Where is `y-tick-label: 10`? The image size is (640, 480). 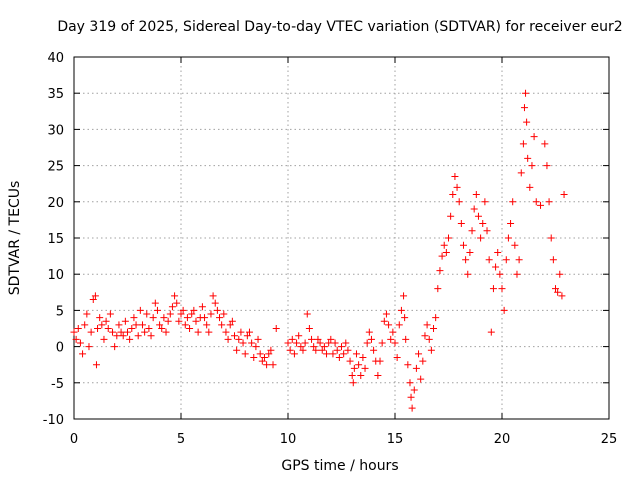 y-tick-label: 10 is located at coordinates (55, 275).